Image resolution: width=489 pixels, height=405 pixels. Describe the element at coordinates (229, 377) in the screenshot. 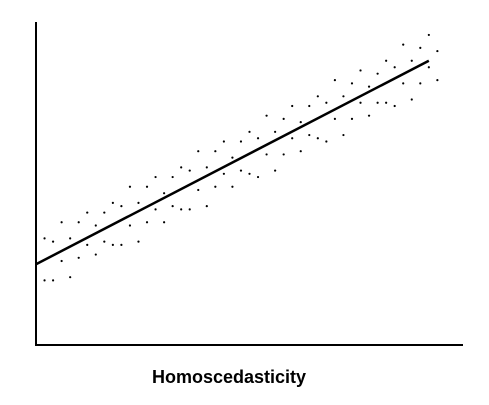

I see `chart-title: Homoscedasticity` at that location.